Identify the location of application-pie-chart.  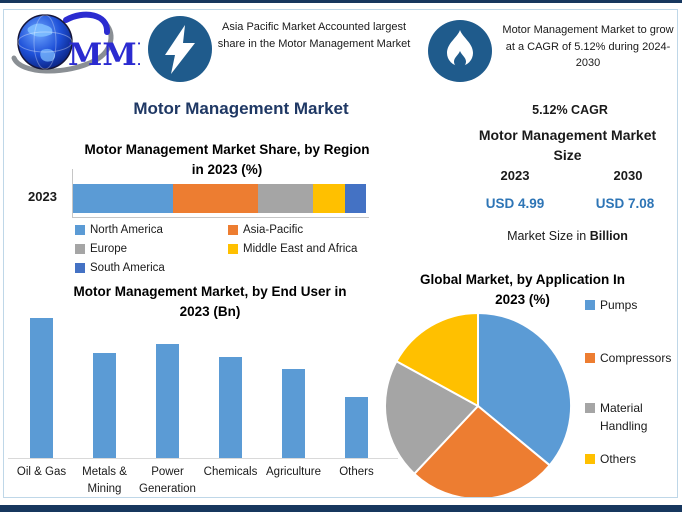
(478, 406).